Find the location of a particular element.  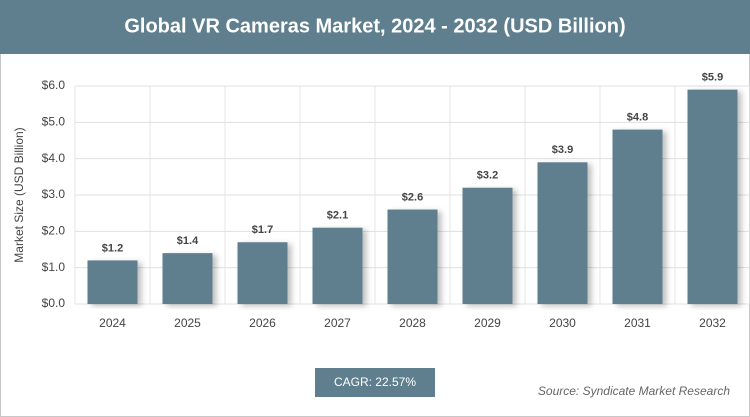

x-tick-label: 2030 is located at coordinates (562, 323).